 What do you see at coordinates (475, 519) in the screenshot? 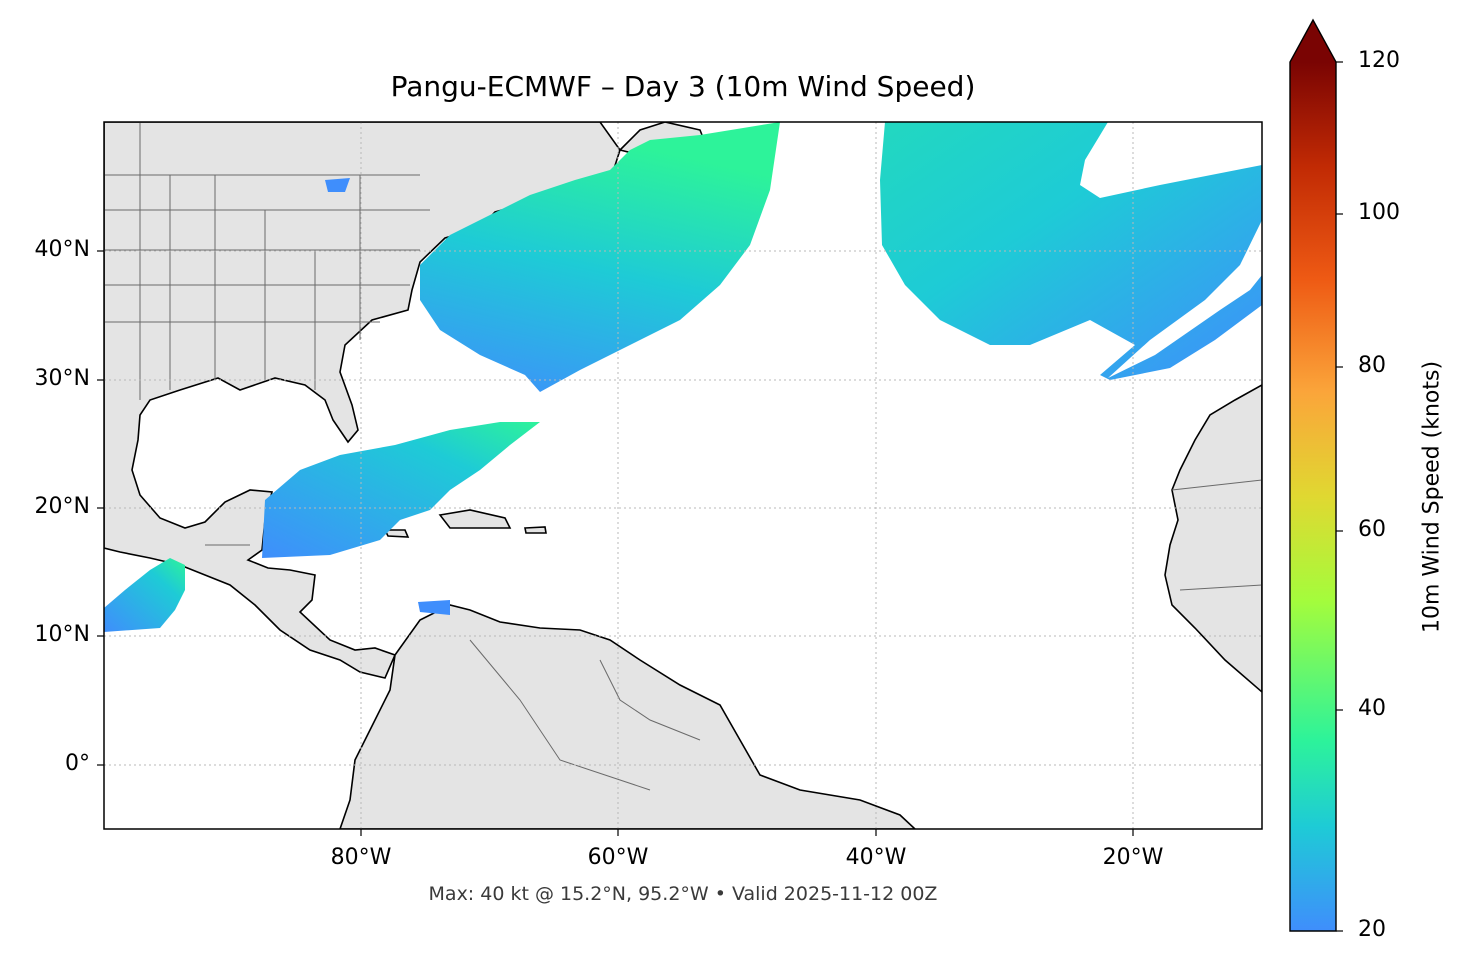
I see `hispaniola-land` at bounding box center [475, 519].